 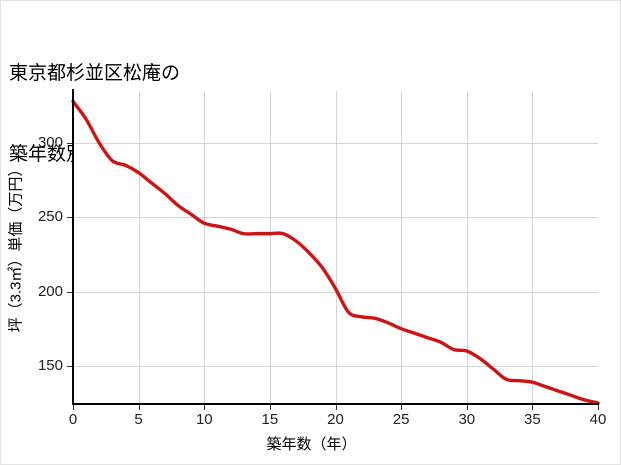 I want to click on x-tick-label: 30, so click(x=467, y=419).